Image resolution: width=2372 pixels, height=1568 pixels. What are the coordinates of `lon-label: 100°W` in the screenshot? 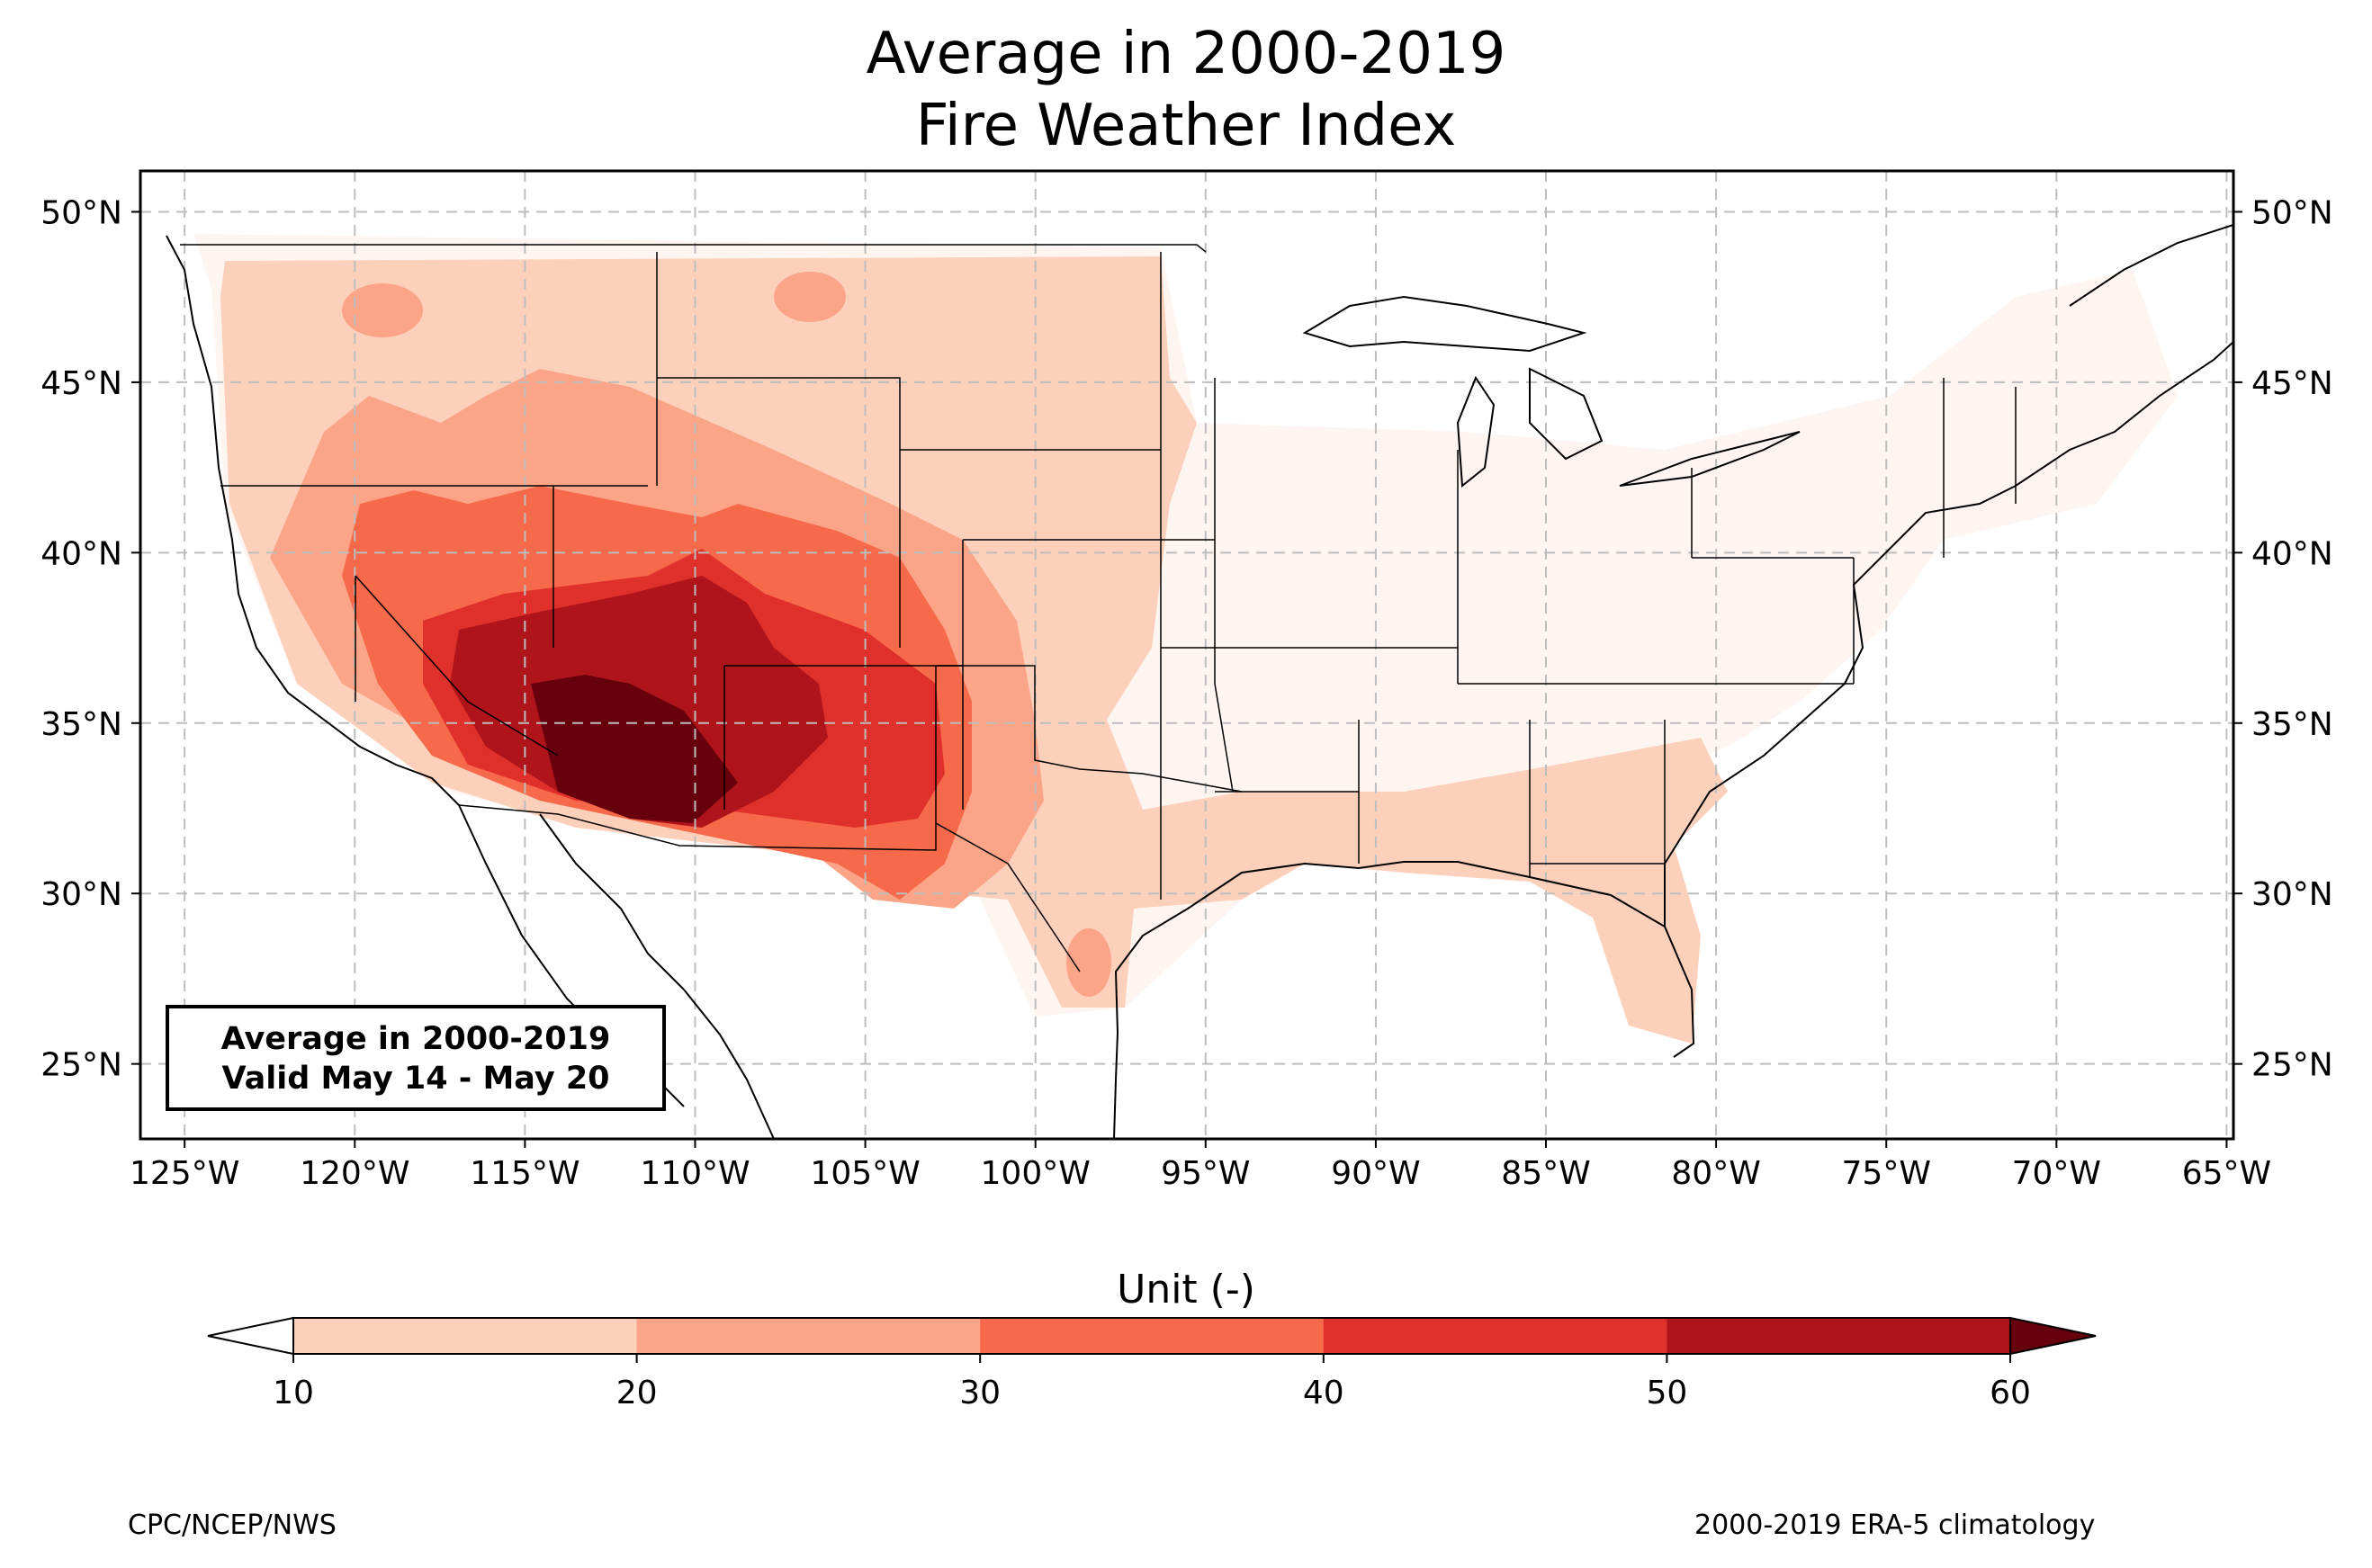 It's located at (1036, 1173).